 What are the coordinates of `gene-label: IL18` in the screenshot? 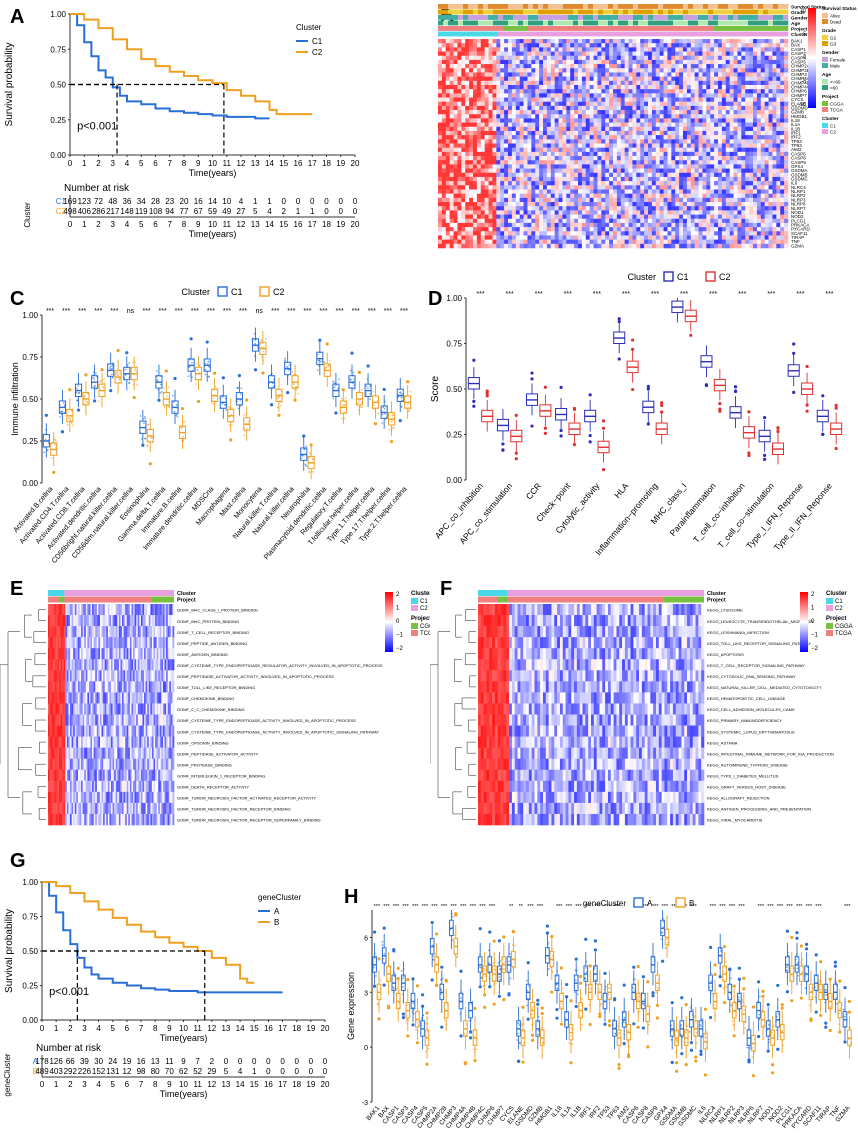 It's located at (795, 120).